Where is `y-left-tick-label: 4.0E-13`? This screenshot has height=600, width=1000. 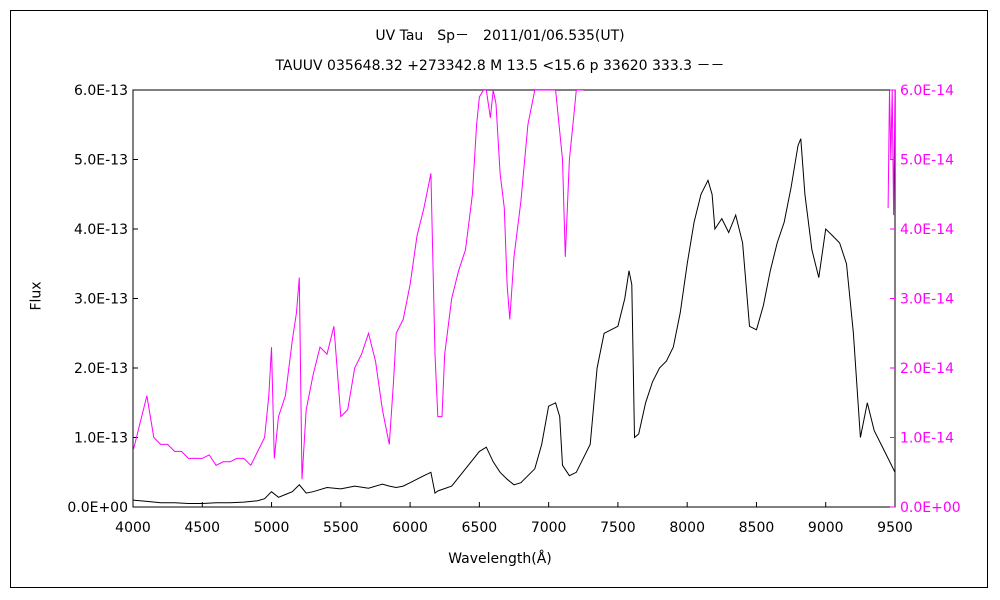
y-left-tick-label: 4.0E-13 is located at coordinates (101, 230).